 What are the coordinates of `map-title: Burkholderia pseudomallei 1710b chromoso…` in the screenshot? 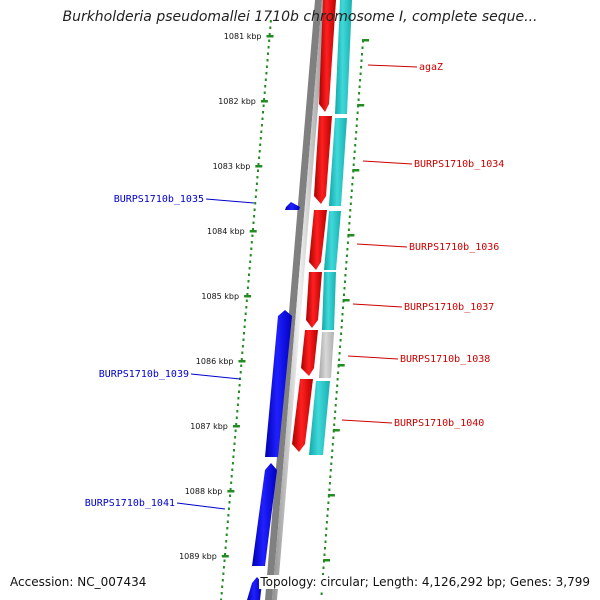 It's located at (300, 17).